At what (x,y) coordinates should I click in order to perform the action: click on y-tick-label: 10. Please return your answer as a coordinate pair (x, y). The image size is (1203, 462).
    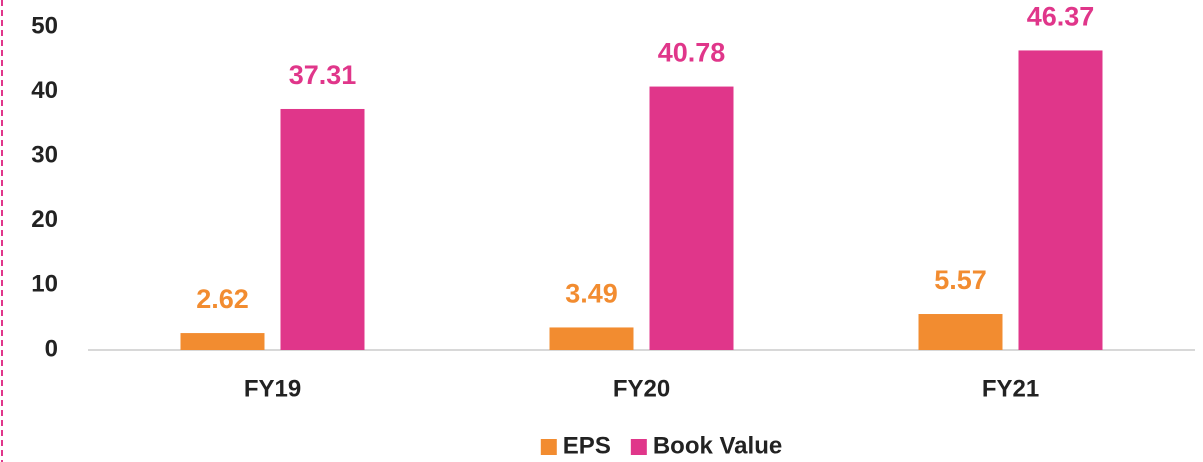
    Looking at the image, I should click on (44, 284).